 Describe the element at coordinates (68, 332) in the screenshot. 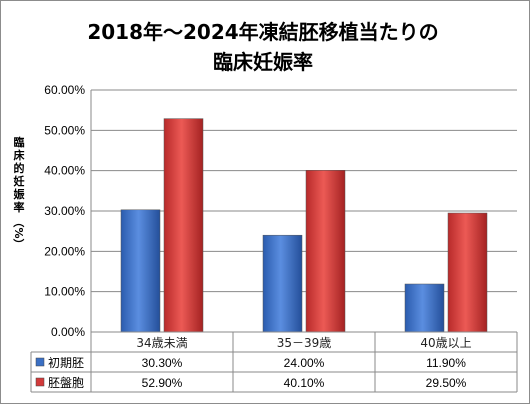

I see `y-tick-label: 0.00%` at that location.